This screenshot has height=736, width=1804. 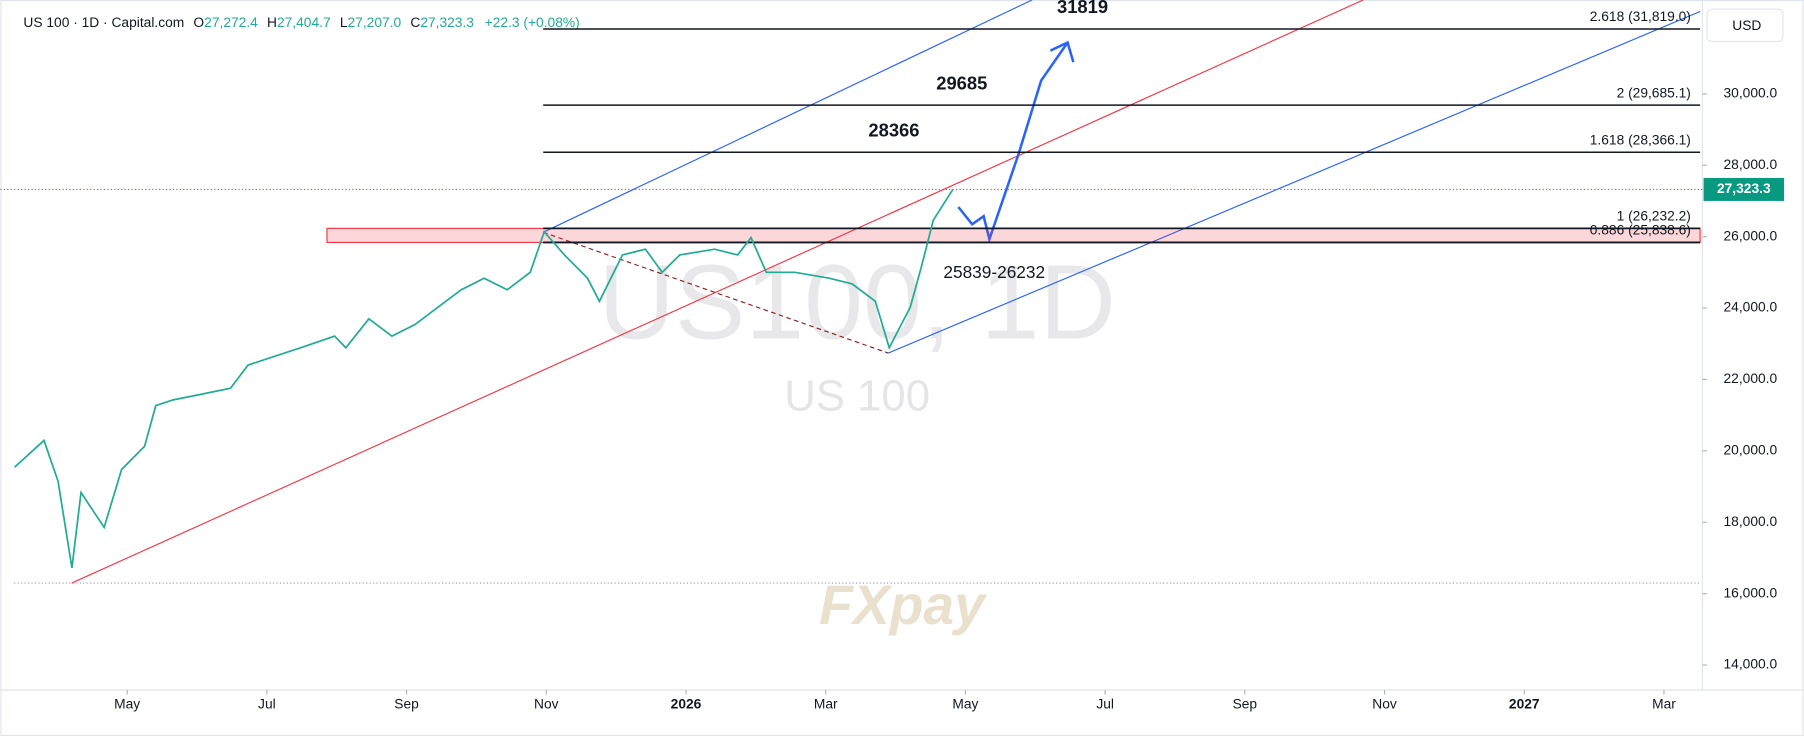 I want to click on x-tick-label: 2026, so click(x=686, y=704).